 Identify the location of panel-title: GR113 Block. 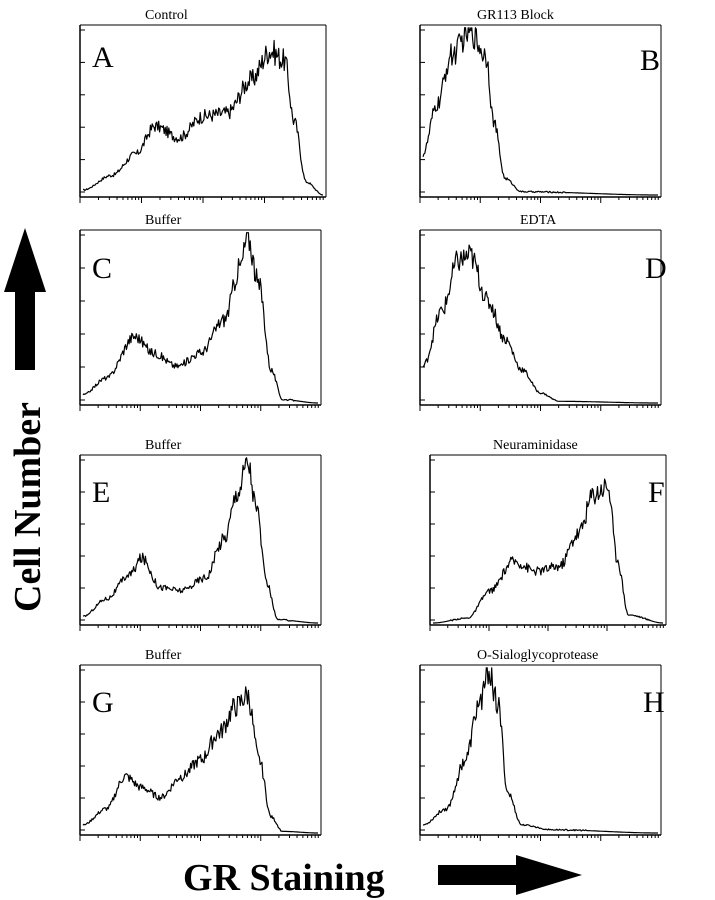
(515, 15).